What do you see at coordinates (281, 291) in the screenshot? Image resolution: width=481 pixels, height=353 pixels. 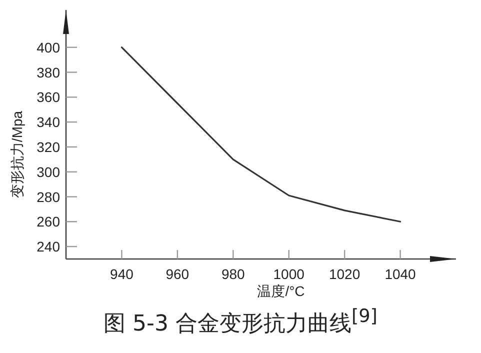 I see `x-axis-title: 温度/°C` at bounding box center [281, 291].